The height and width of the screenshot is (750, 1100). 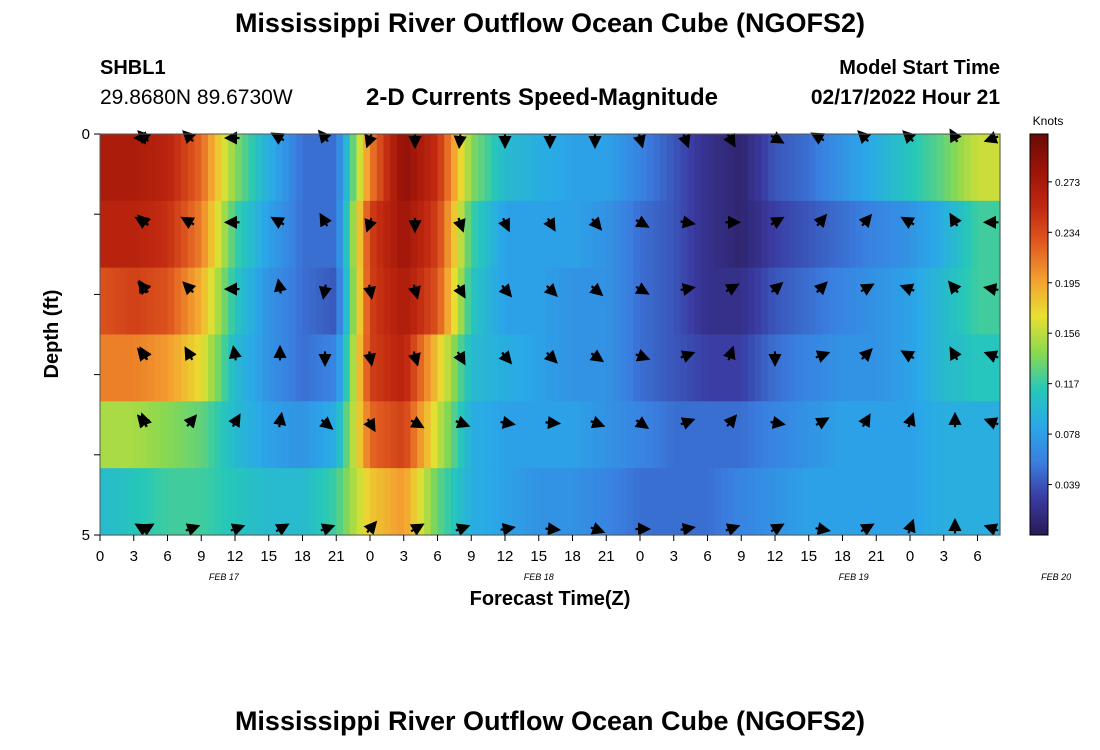 What do you see at coordinates (370, 556) in the screenshot?
I see `x-tick-label: 0` at bounding box center [370, 556].